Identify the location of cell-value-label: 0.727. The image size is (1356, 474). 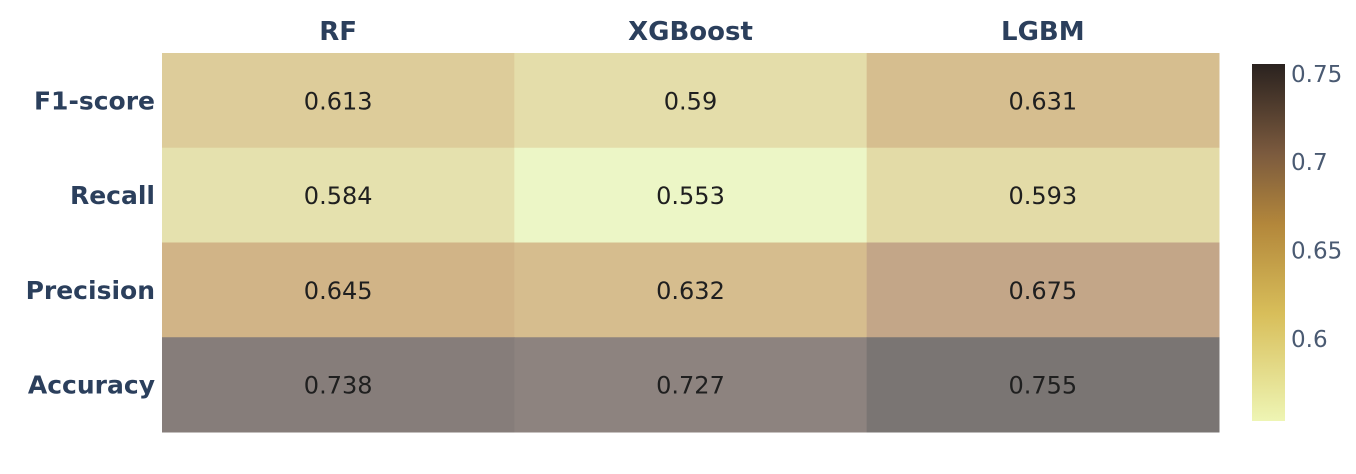
(690, 386).